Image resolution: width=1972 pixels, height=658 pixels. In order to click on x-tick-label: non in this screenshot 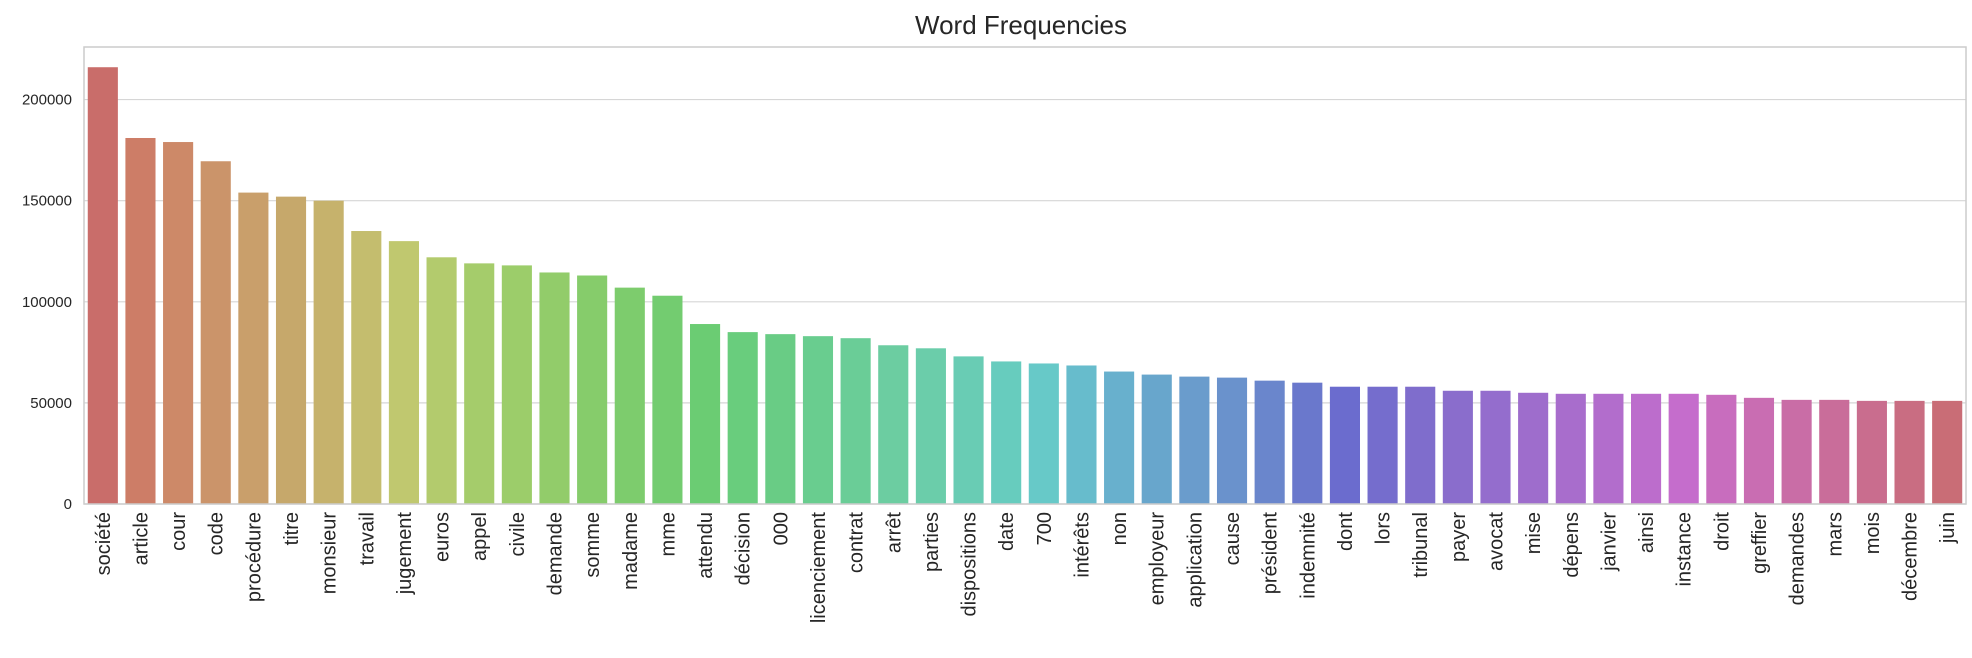, I will do `click(1120, 528)`.